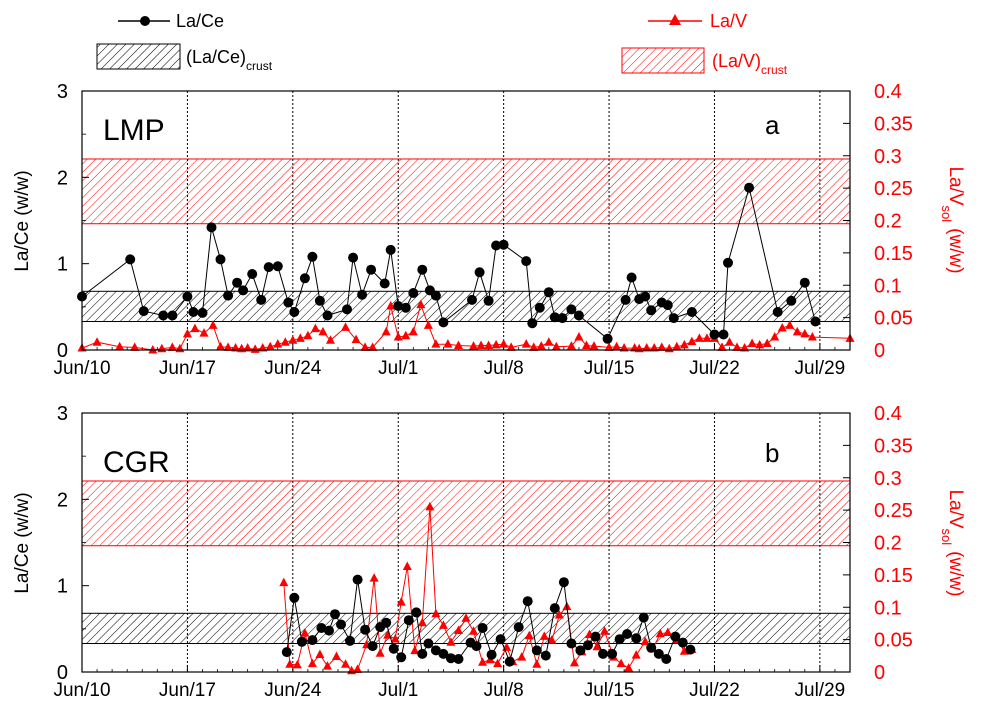 This screenshot has height=714, width=981. Describe the element at coordinates (888, 608) in the screenshot. I see `ytick-right-label-b-2: 0.1` at that location.